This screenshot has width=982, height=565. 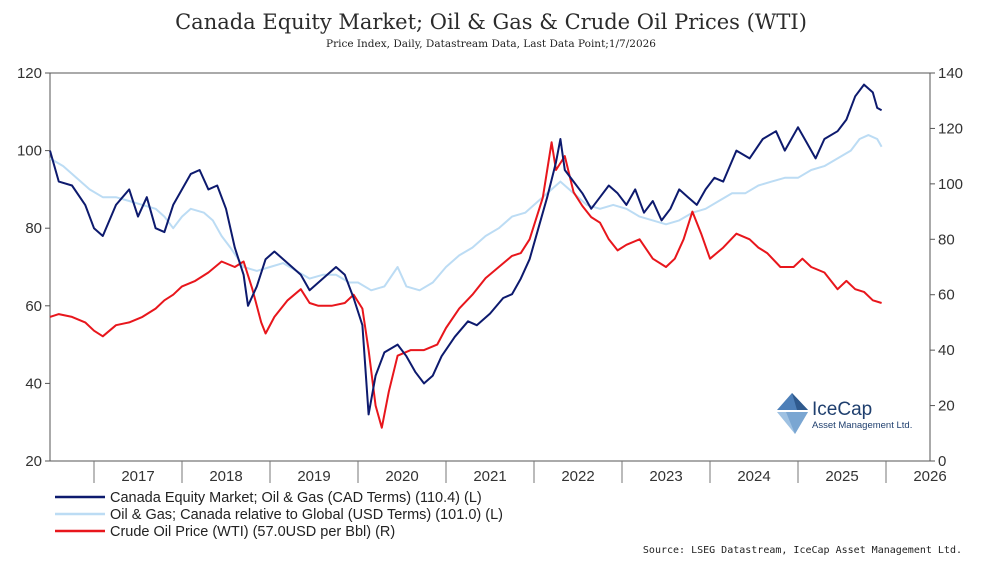 I want to click on icecap-logo: IceCap Asset Management Ltd., so click(x=844, y=413).